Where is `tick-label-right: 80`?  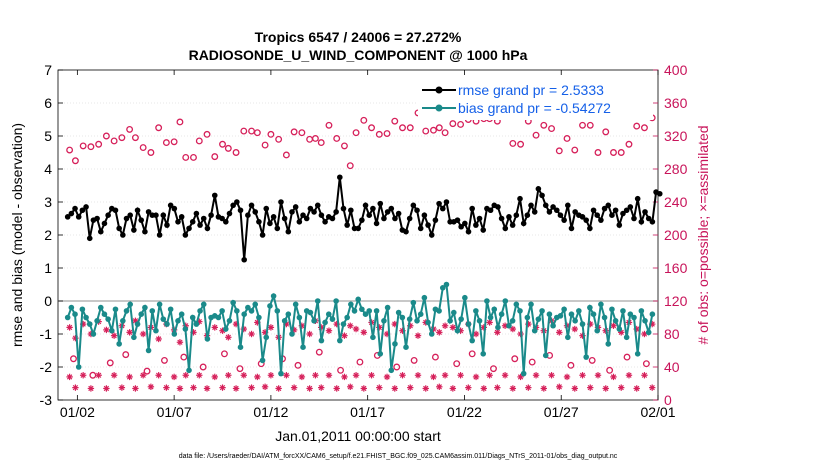 tick-label-right: 80 is located at coordinates (672, 334).